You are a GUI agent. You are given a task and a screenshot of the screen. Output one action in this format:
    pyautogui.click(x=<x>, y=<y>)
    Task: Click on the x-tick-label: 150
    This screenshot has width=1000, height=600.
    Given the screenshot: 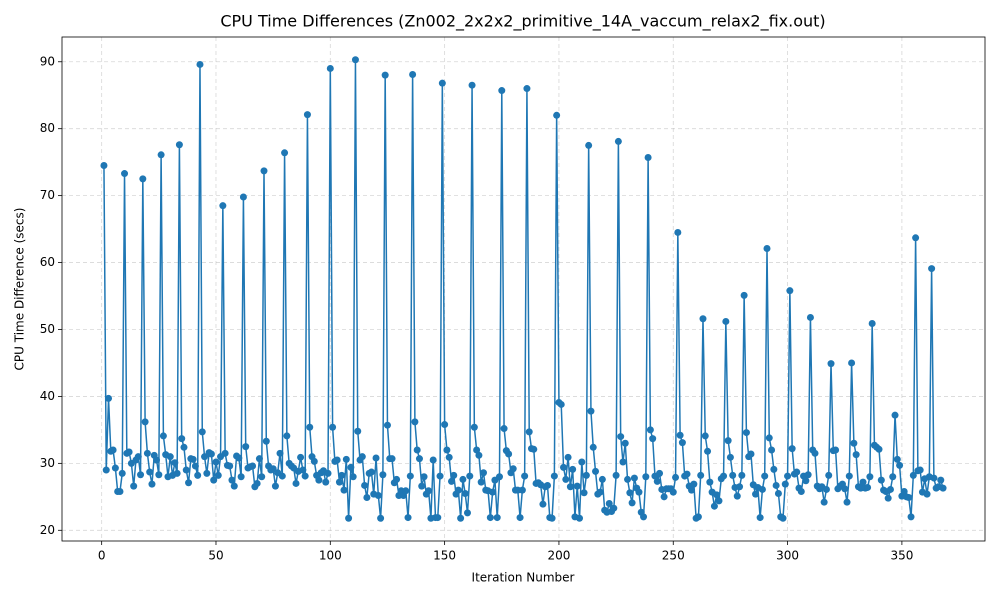 What is the action you would take?
    pyautogui.click(x=444, y=556)
    